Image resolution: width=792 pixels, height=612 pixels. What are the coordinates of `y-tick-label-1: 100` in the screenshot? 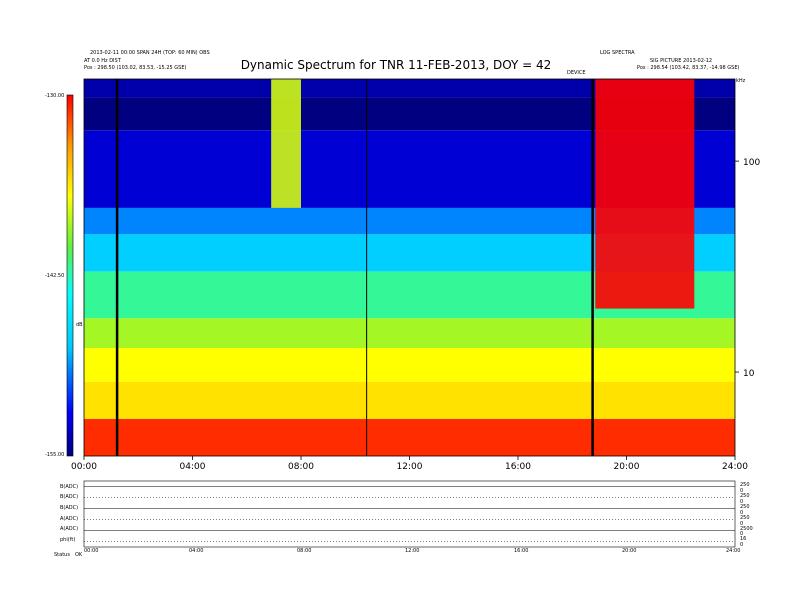 It's located at (751, 163).